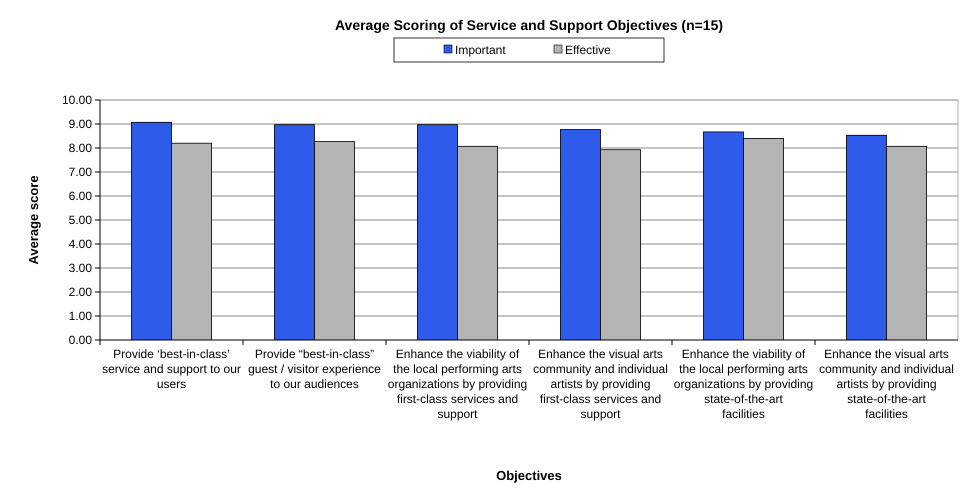 This screenshot has height=502, width=976. Describe the element at coordinates (80, 196) in the screenshot. I see `y-tick-label: 6.00` at that location.